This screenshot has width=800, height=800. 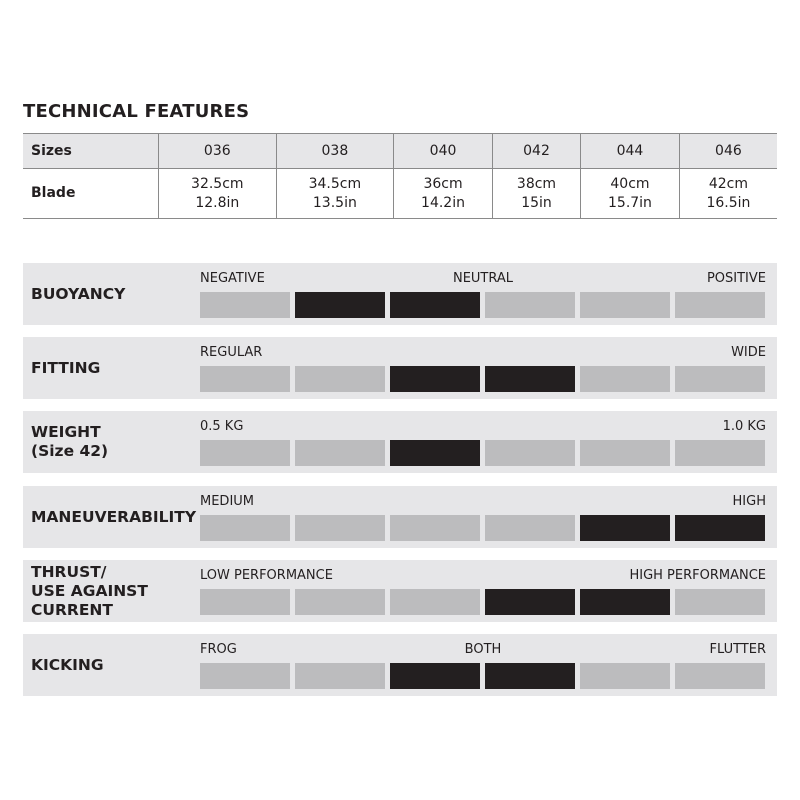 I want to click on rating-scale: REGULAR WIDE, so click(x=483, y=353).